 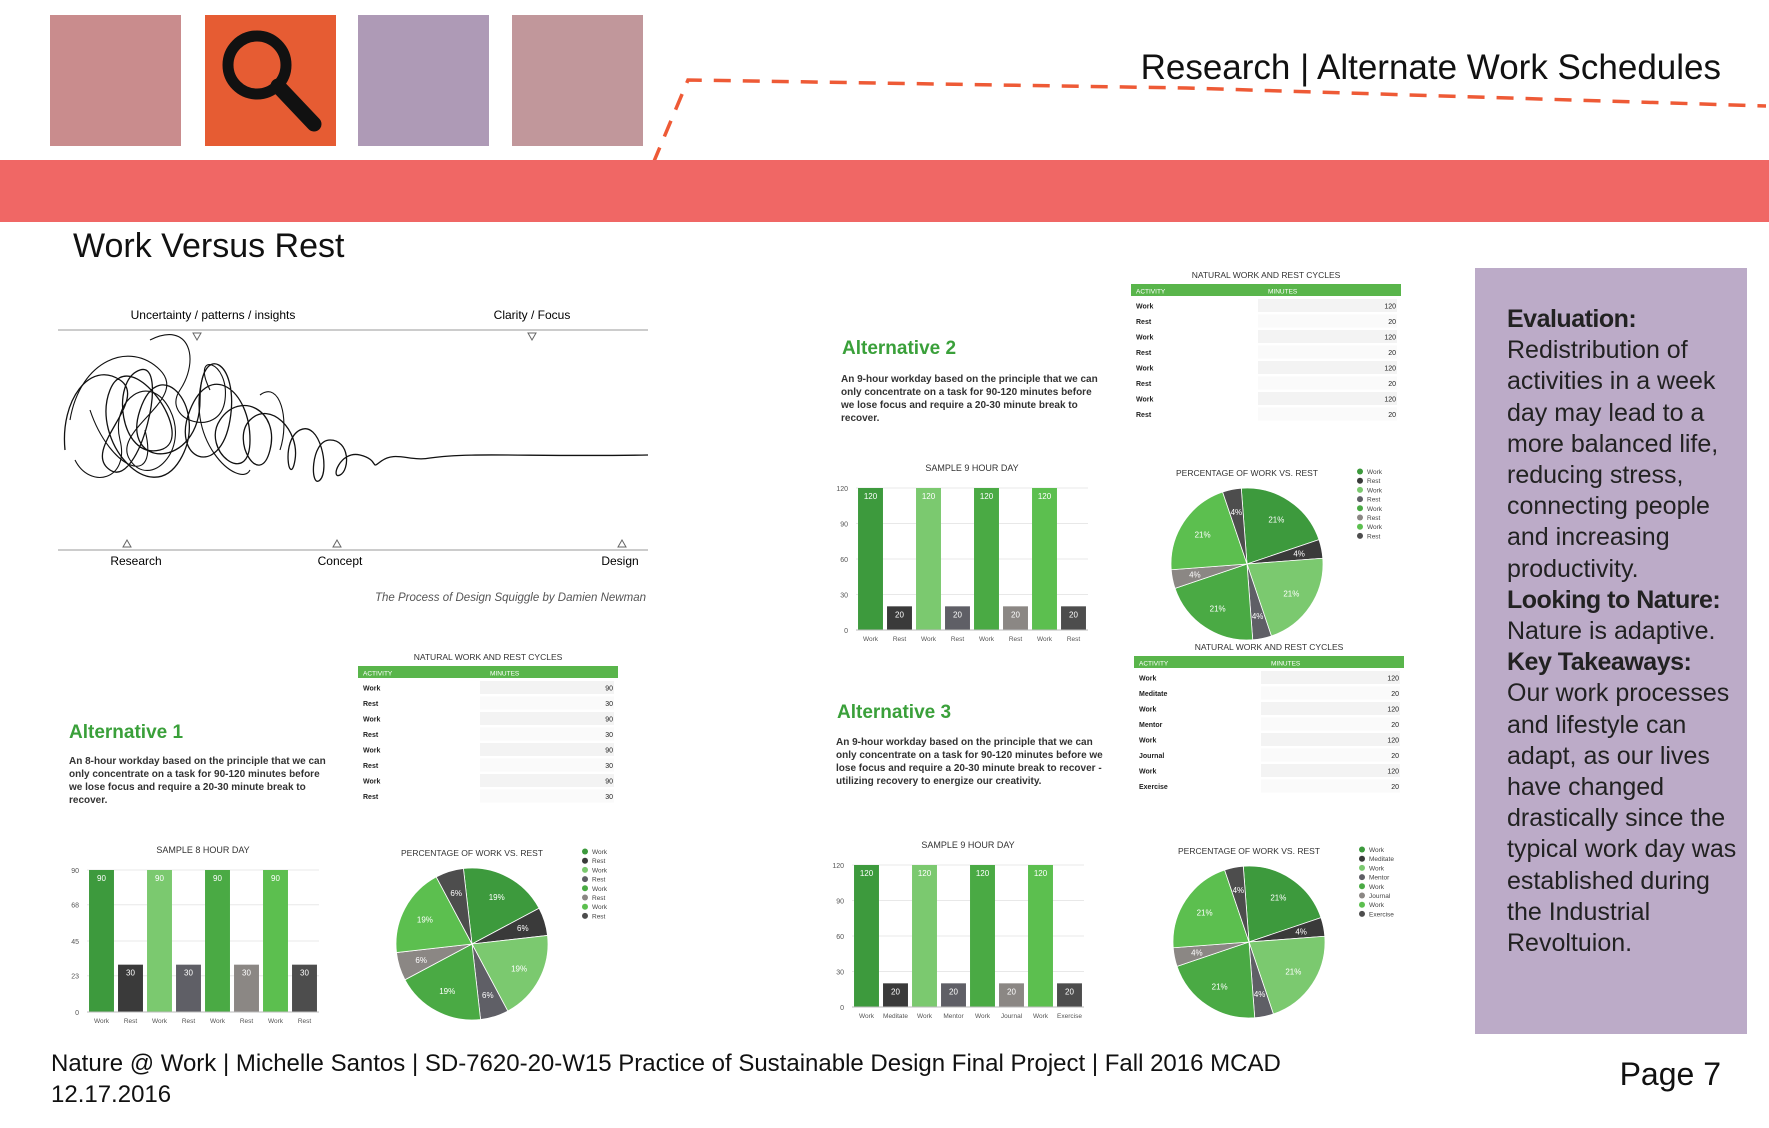 I want to click on table-cell-activity: Journal, so click(x=1151, y=756).